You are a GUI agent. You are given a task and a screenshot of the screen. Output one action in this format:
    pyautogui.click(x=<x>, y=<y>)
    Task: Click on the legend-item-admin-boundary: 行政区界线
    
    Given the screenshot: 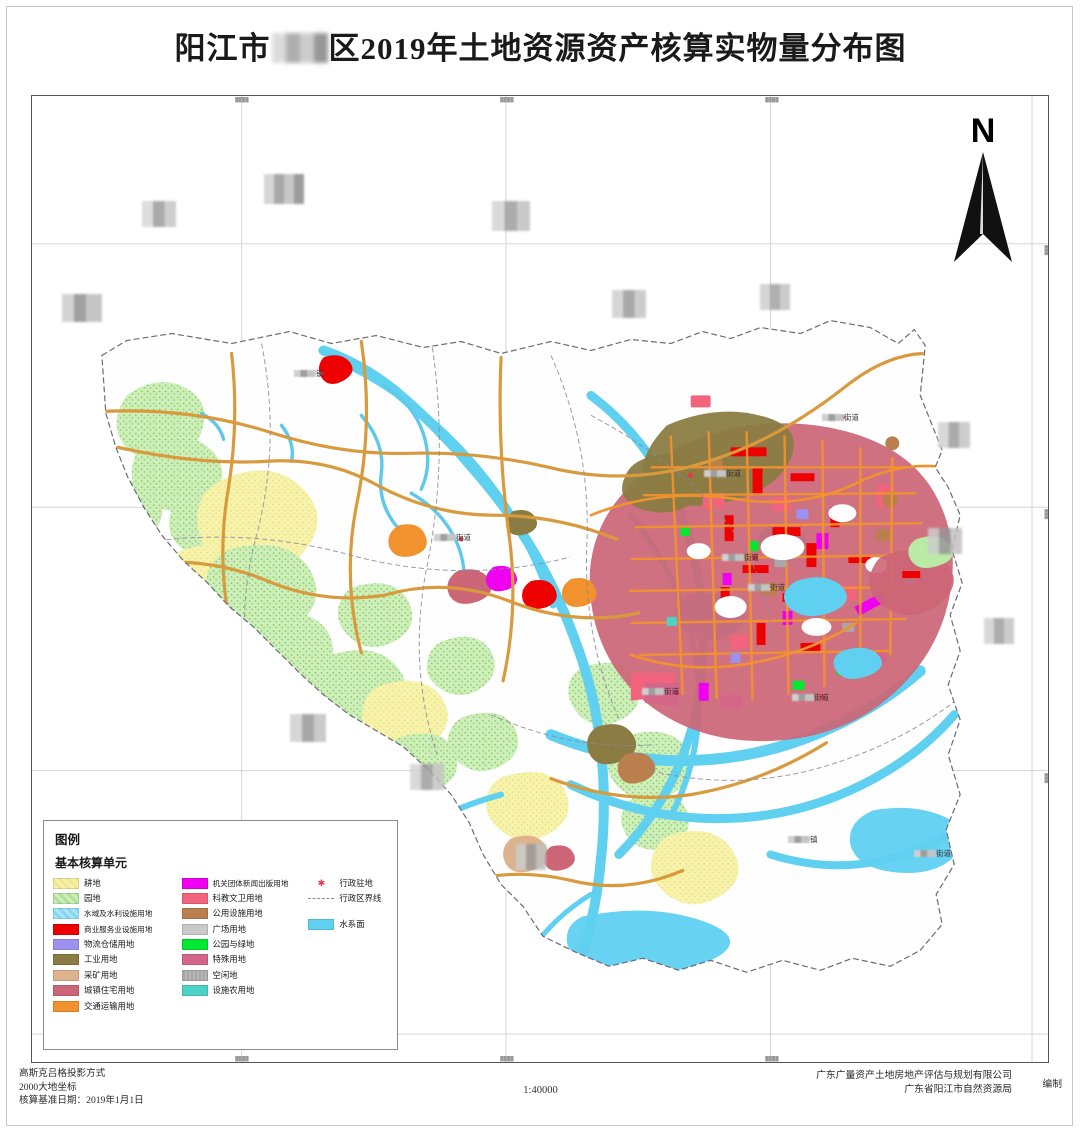 What is the action you would take?
    pyautogui.click(x=348, y=898)
    